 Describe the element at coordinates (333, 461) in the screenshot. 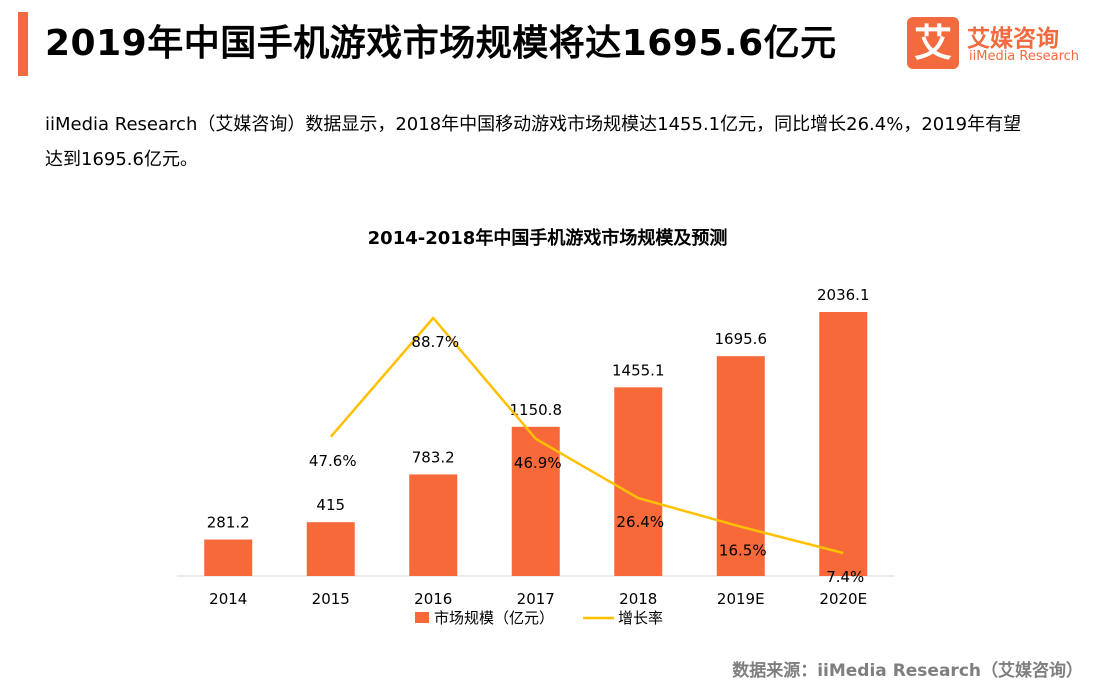

I see `growth-rate-label-2015: 47.6%` at that location.